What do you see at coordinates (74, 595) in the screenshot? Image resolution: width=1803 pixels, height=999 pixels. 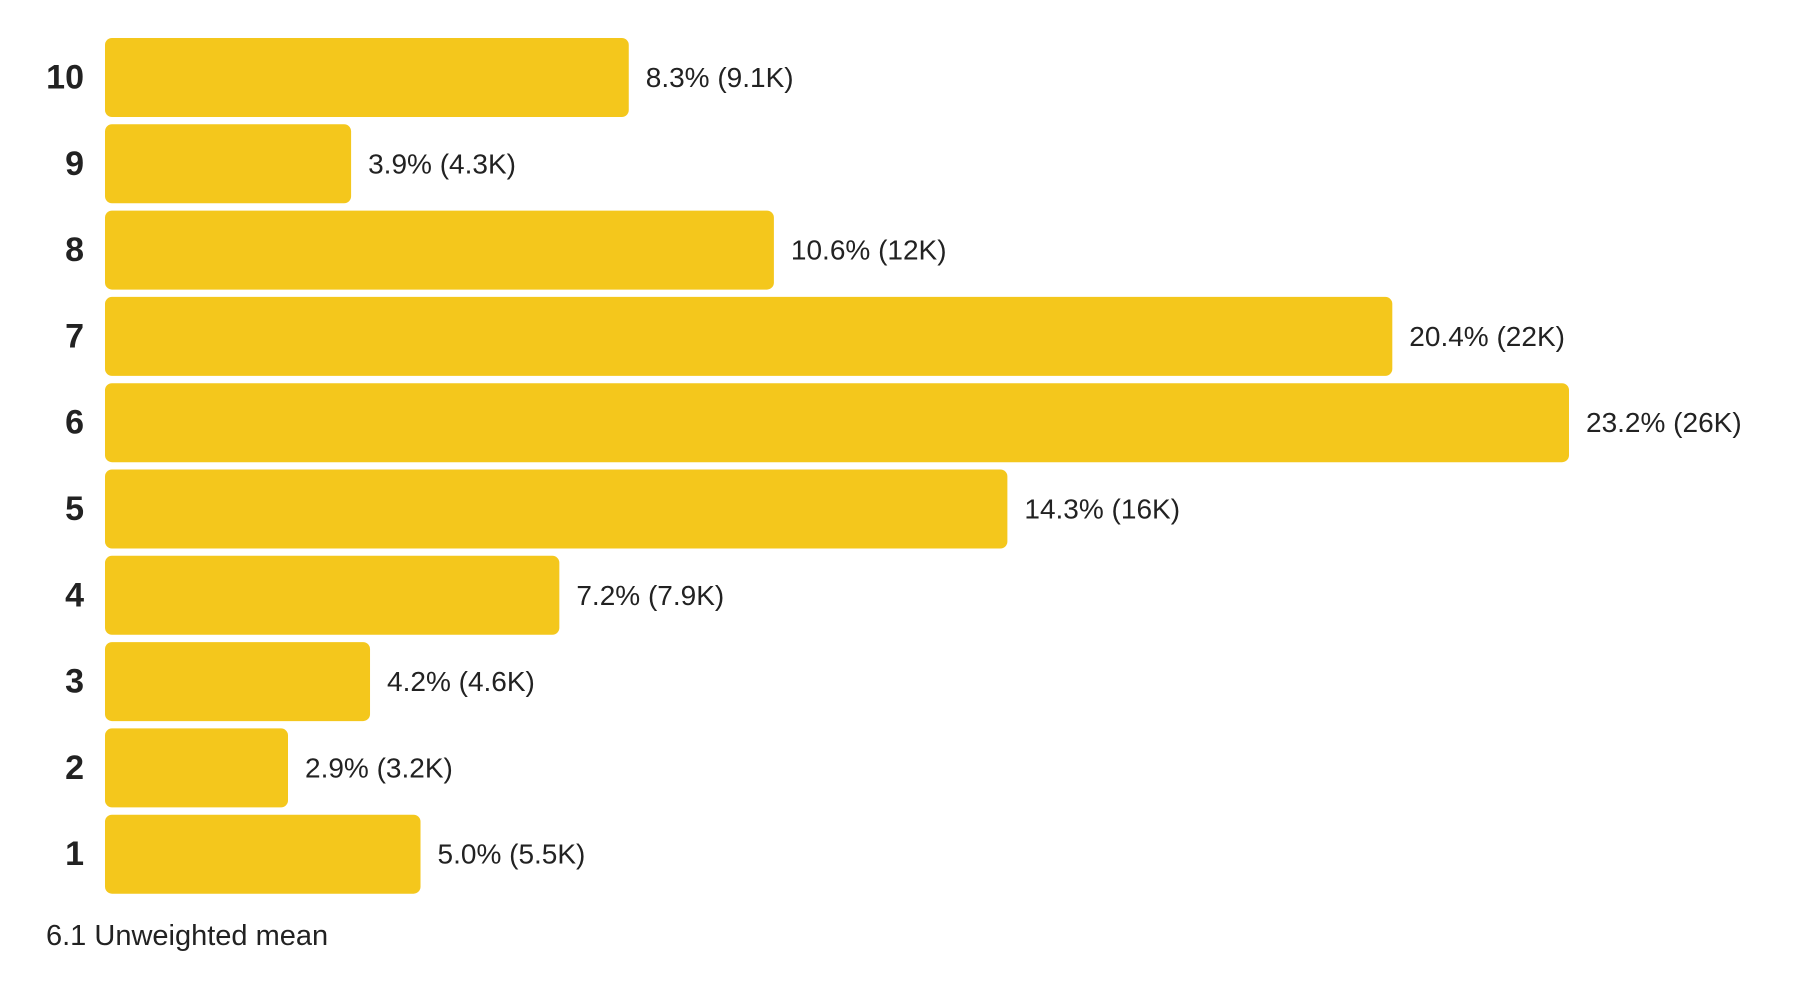 I see `category-label-4: 4` at bounding box center [74, 595].